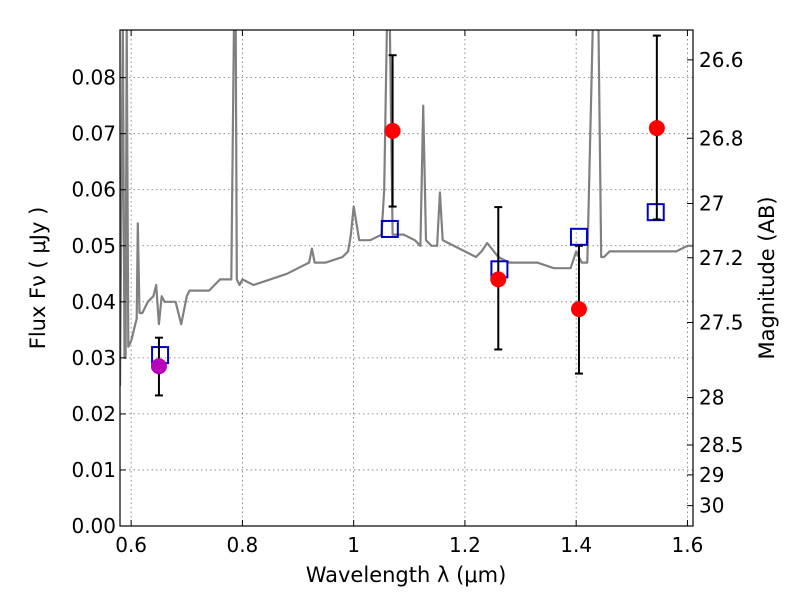  What do you see at coordinates (93, 358) in the screenshot?
I see `y-tick-label: 0.03` at bounding box center [93, 358].